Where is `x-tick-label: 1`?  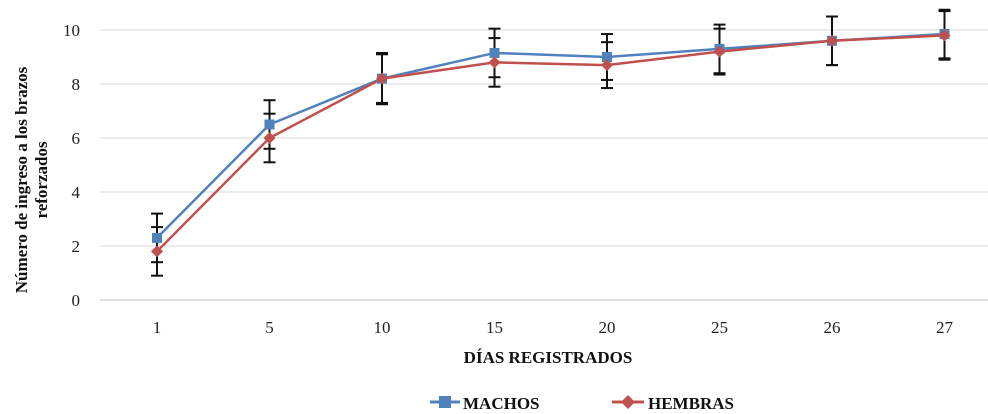 x-tick-label: 1 is located at coordinates (157, 327).